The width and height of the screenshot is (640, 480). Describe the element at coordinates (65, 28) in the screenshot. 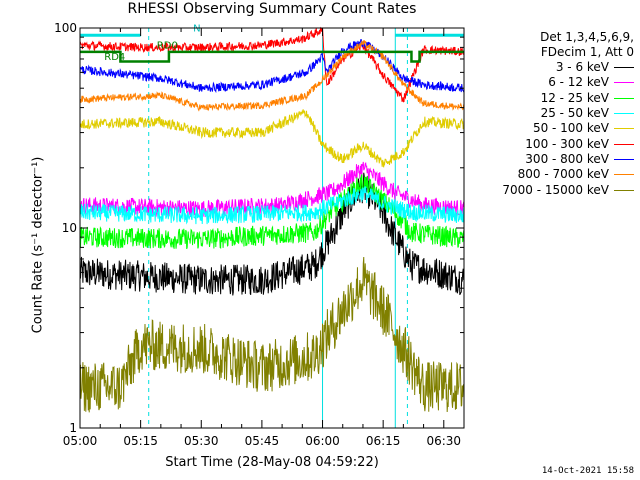

I see `y-tick-label: 100` at that location.